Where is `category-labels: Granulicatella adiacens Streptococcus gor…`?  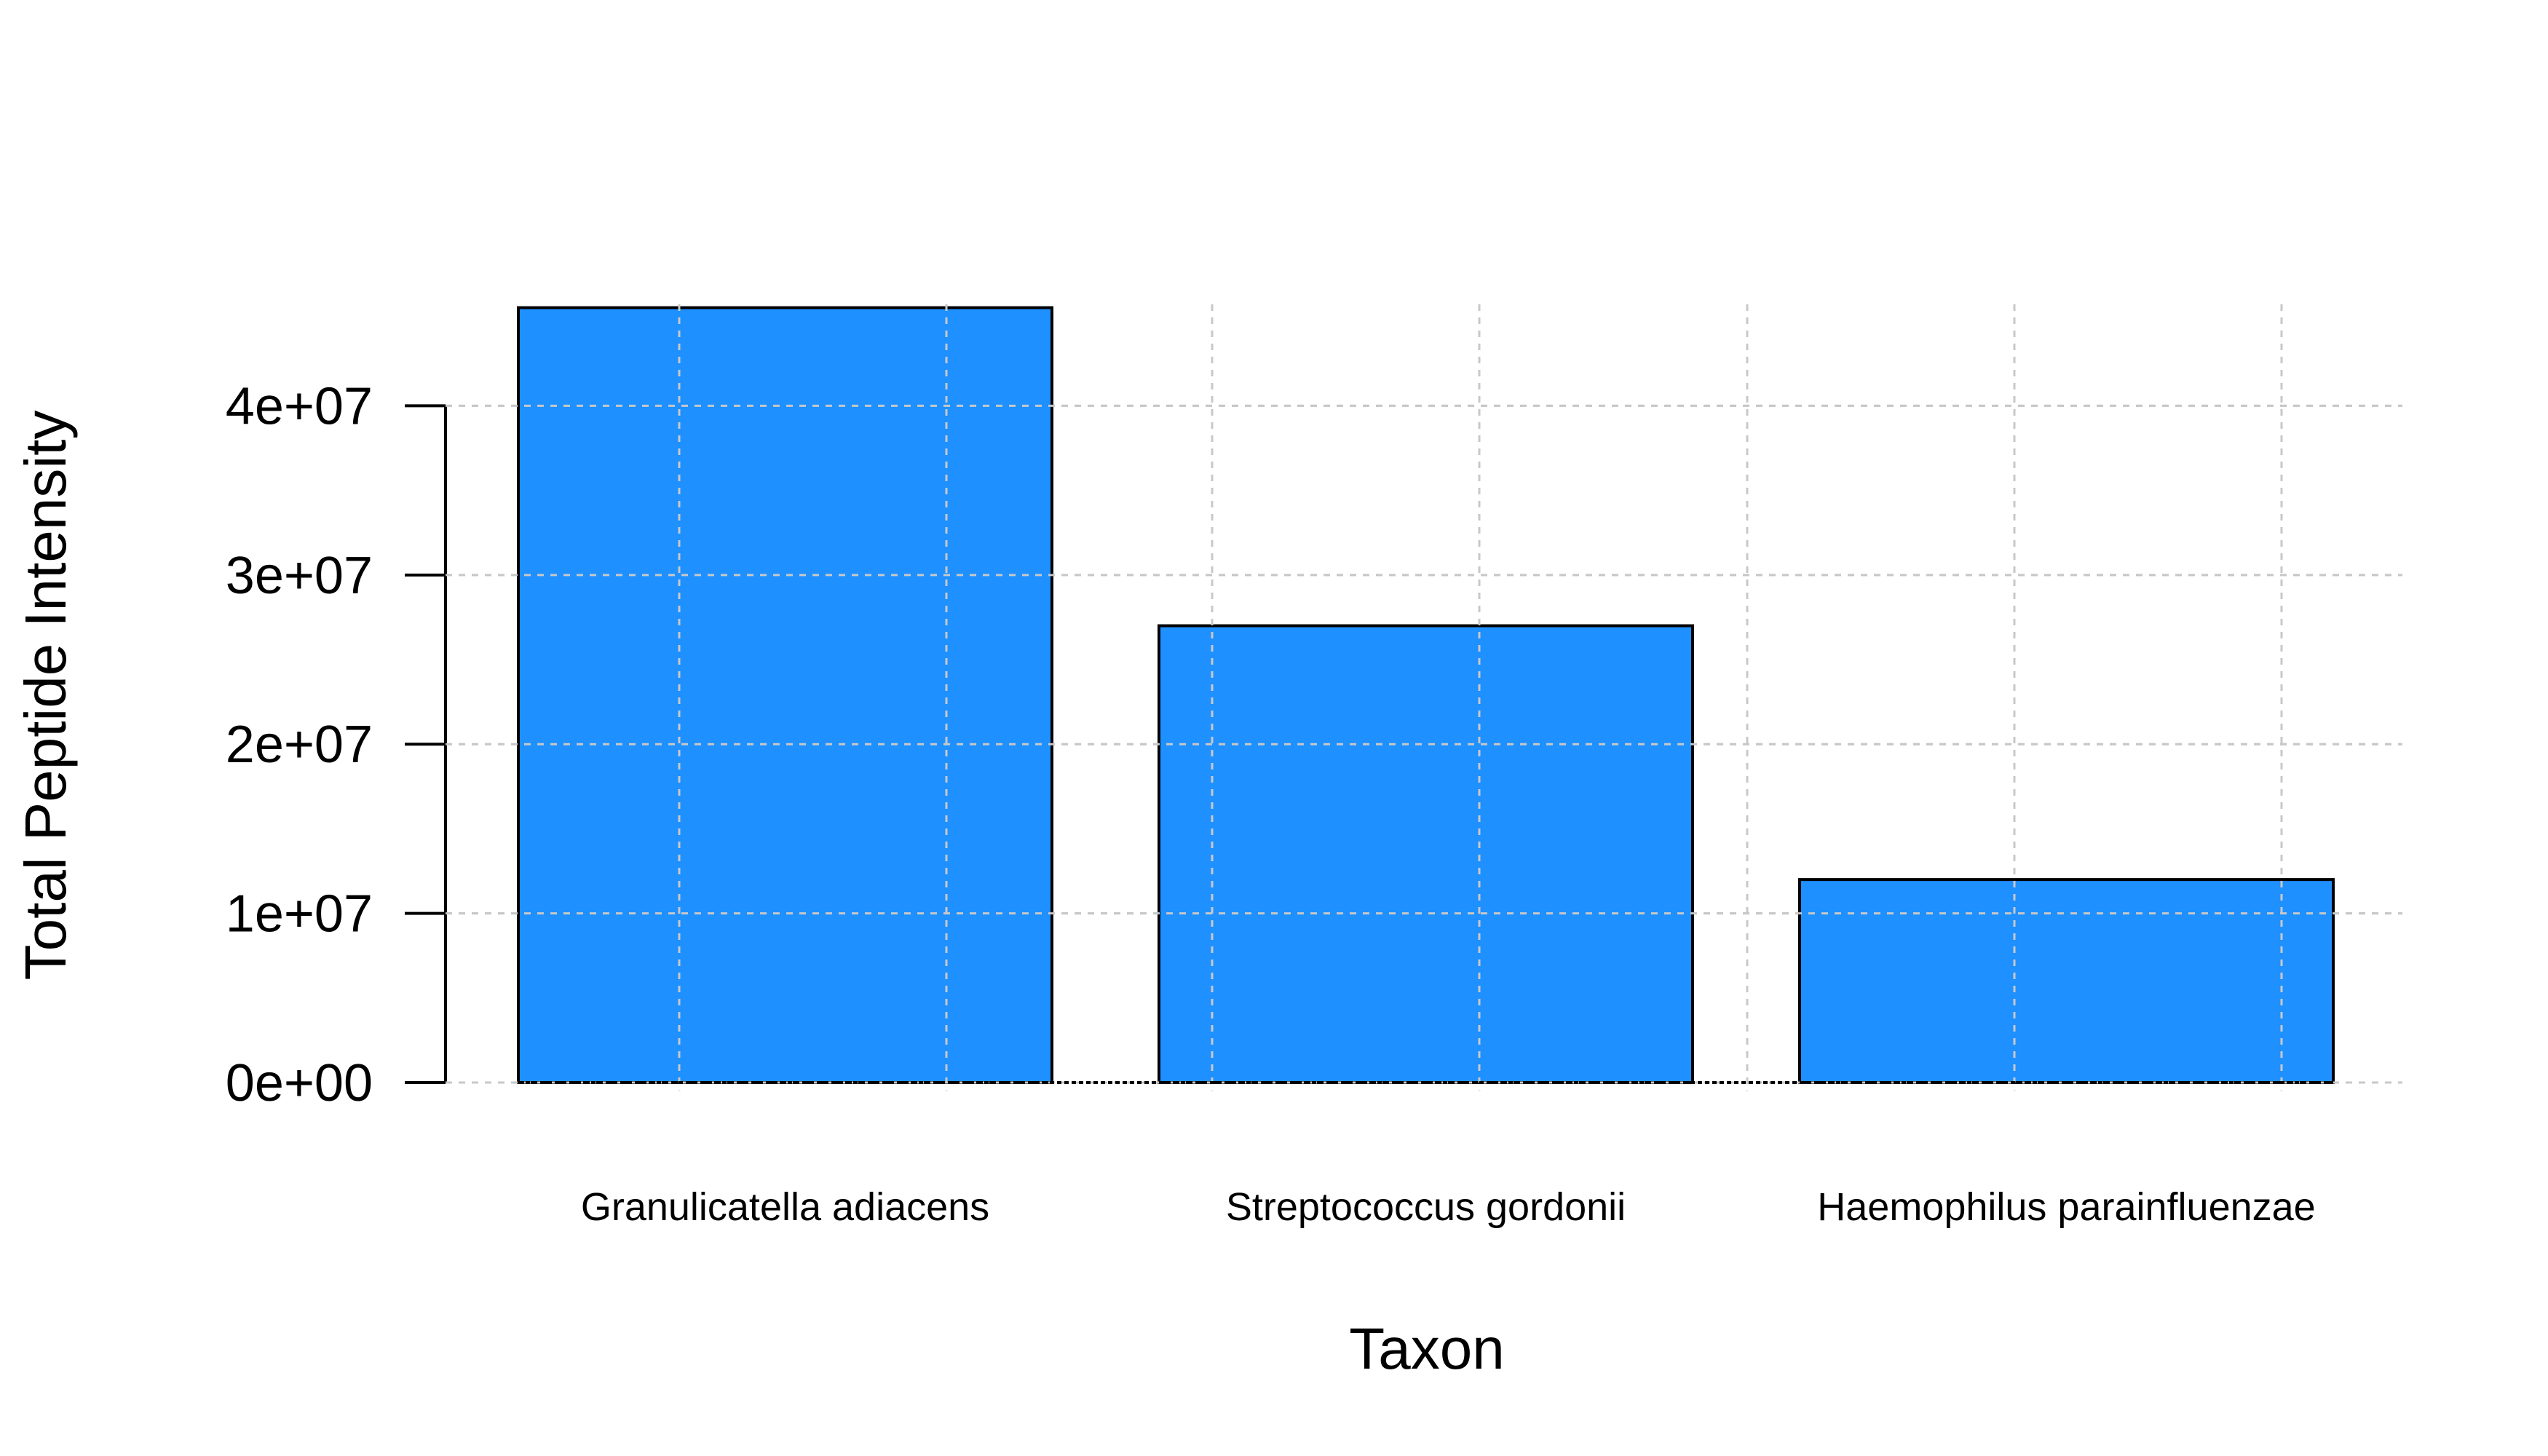 category-labels: Granulicatella adiacens Streptococcus gor… is located at coordinates (1448, 1207).